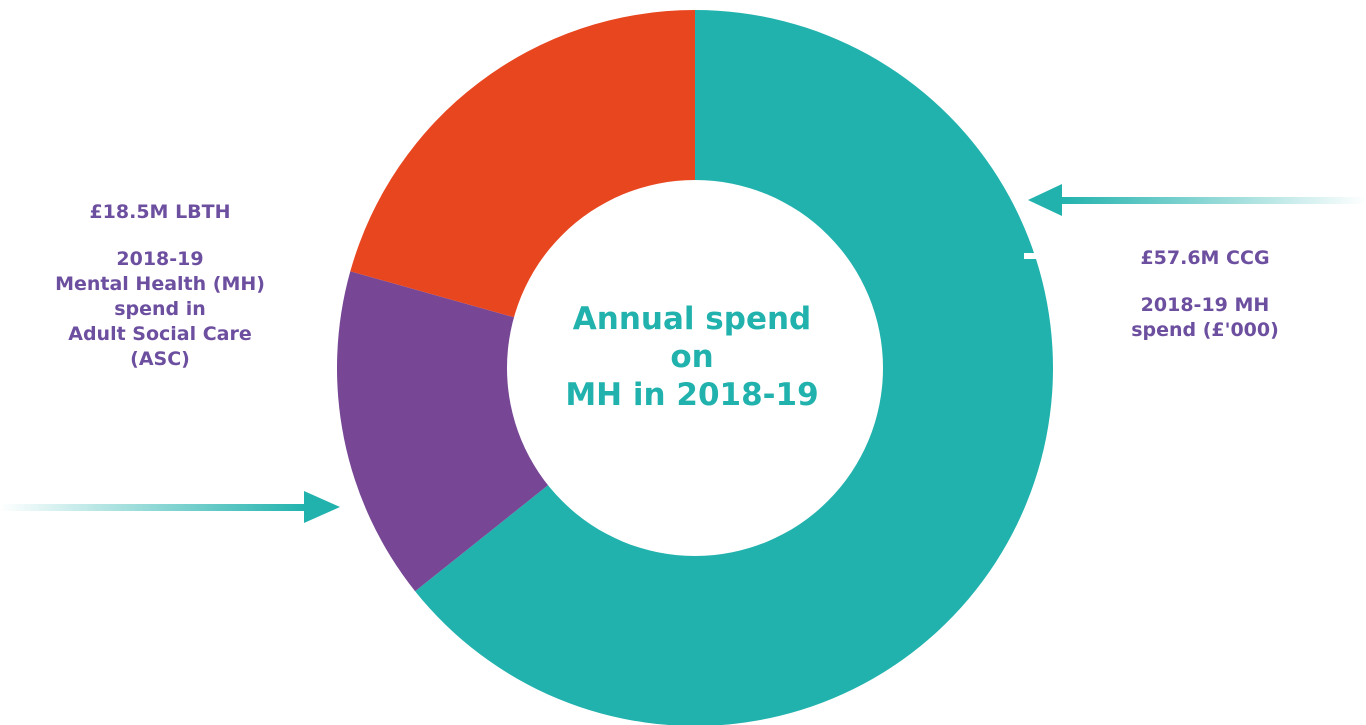  Describe the element at coordinates (1205, 330) in the screenshot. I see `ccg-line-2: spend (£'000)` at that location.